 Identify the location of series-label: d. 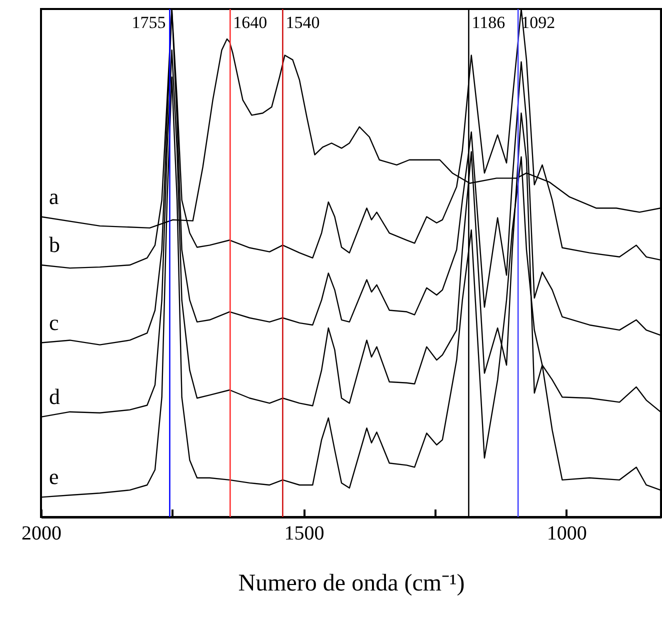
(54, 396).